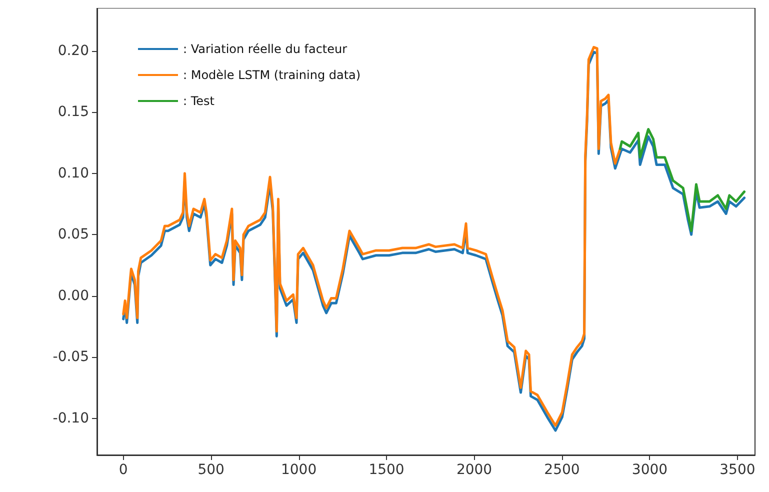 The width and height of the screenshot is (769, 492). Describe the element at coordinates (70, 418) in the screenshot. I see `y-tick-label: -0.10` at that location.